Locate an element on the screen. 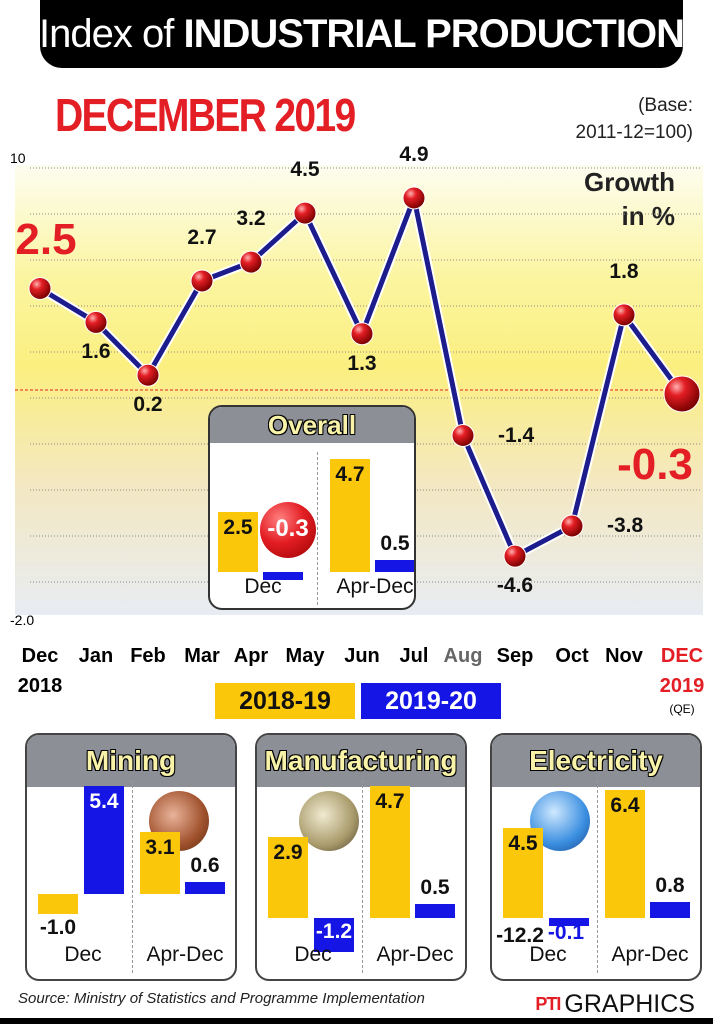 The width and height of the screenshot is (713, 1024). sector-title: Electricity is located at coordinates (596, 761).